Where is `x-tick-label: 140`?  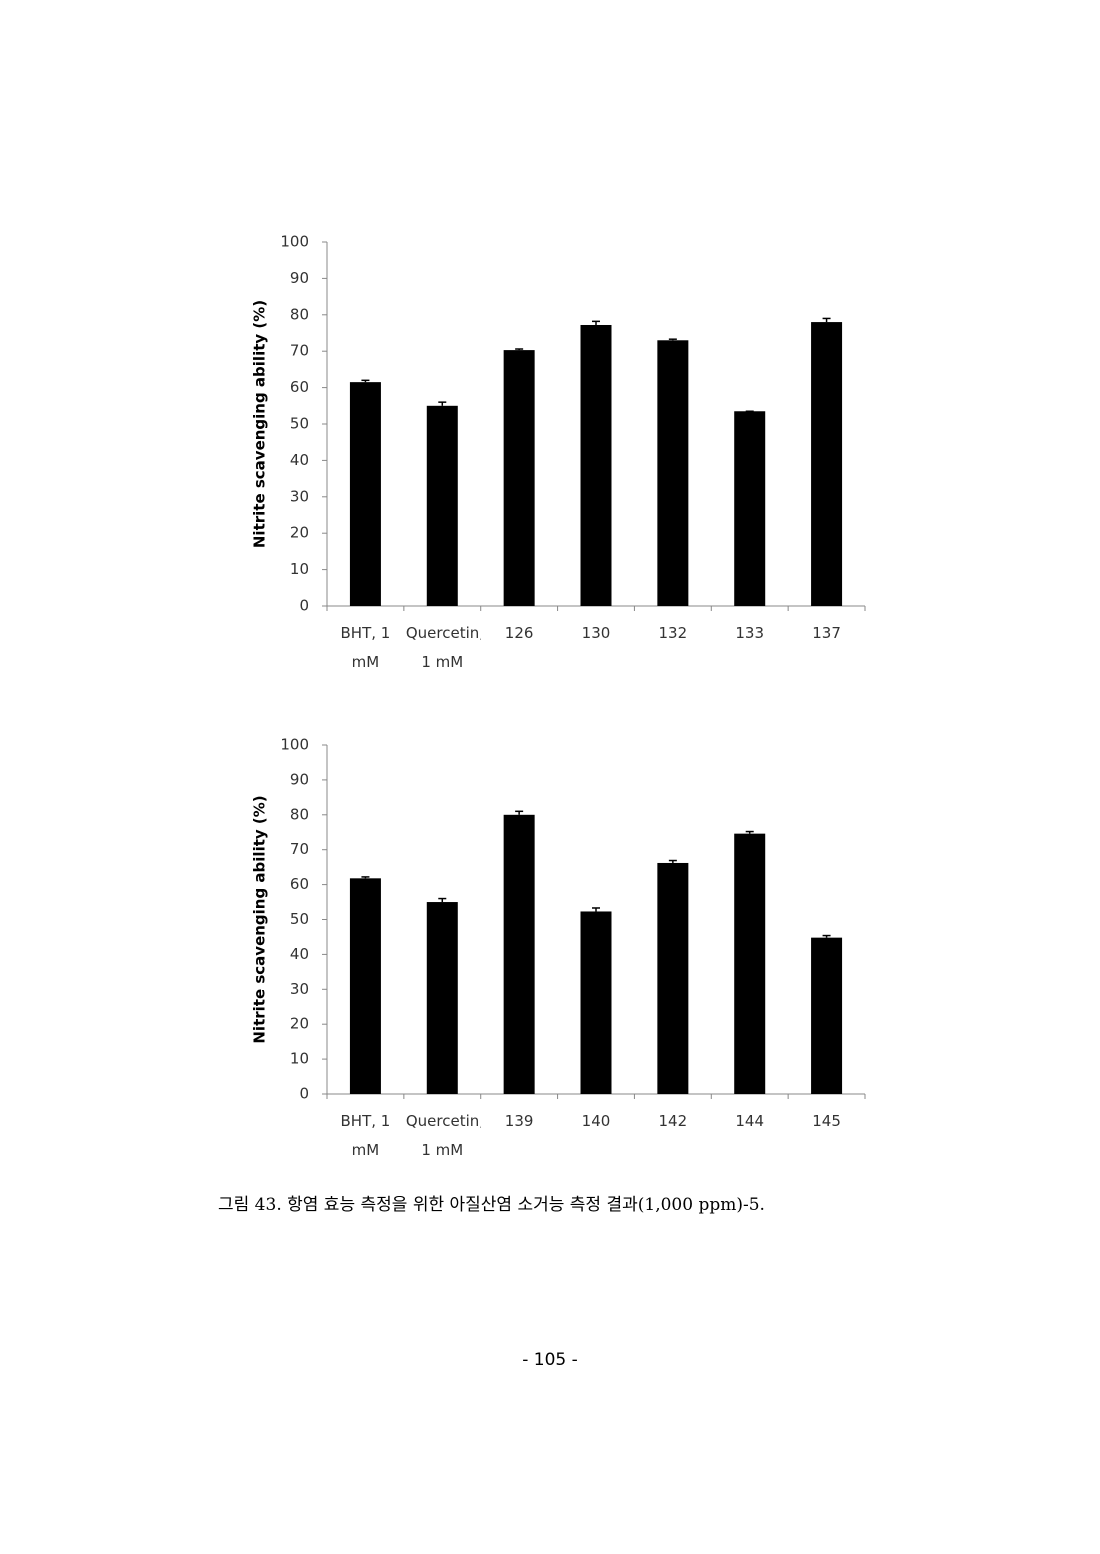
x-tick-label: 140 is located at coordinates (596, 1121).